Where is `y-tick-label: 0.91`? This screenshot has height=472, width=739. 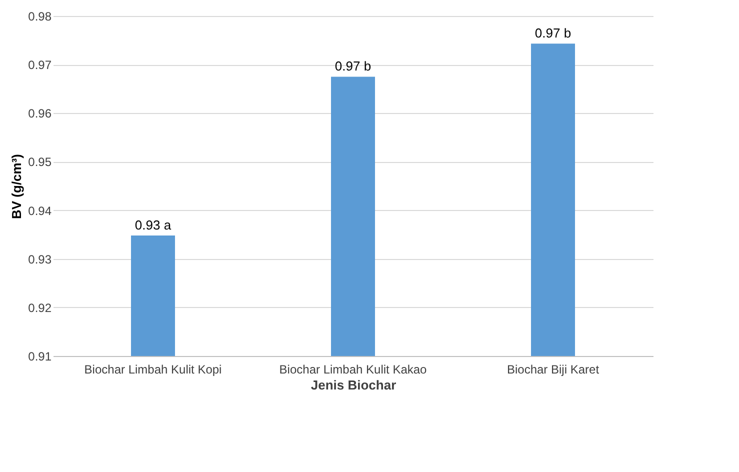
y-tick-label: 0.91 is located at coordinates (40, 357).